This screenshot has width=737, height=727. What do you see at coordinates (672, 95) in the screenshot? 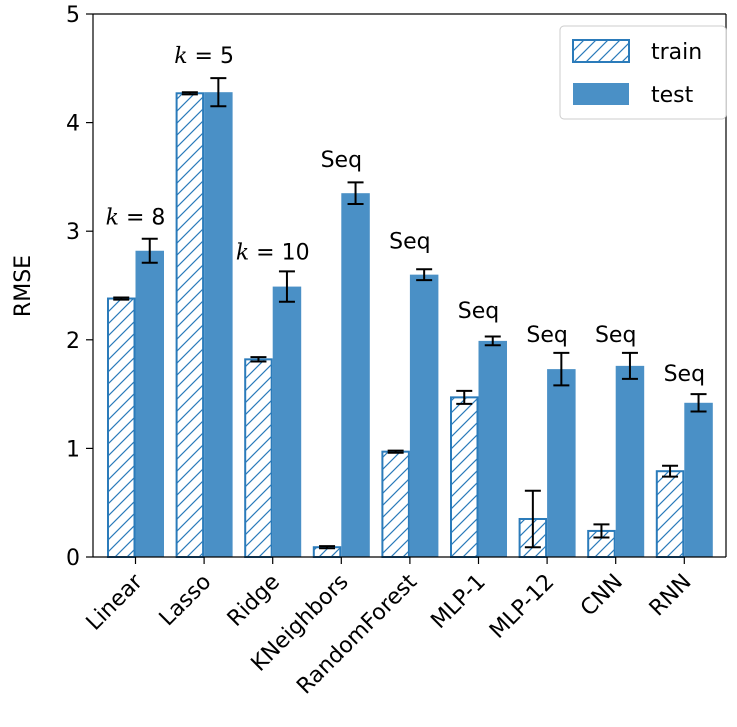
I see `legend-label-test: test` at bounding box center [672, 95].